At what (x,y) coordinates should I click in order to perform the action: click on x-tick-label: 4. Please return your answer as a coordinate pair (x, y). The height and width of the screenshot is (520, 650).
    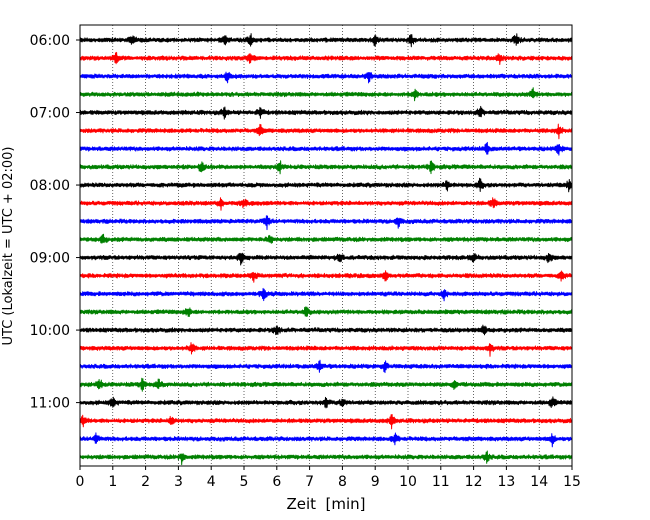
    Looking at the image, I should click on (211, 482).